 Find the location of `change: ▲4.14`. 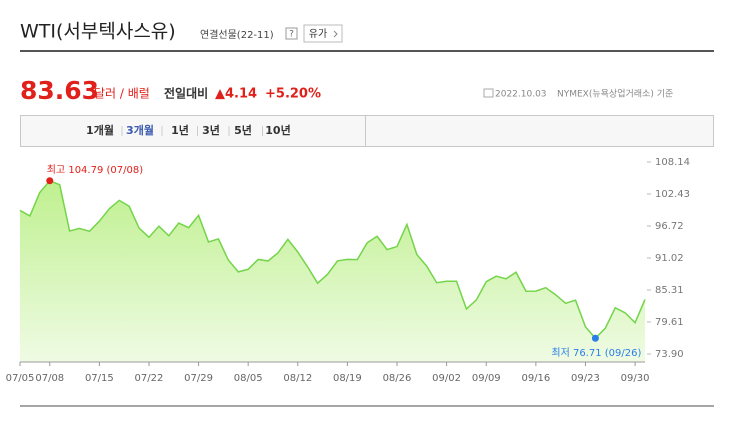

change: ▲4.14 is located at coordinates (236, 94).